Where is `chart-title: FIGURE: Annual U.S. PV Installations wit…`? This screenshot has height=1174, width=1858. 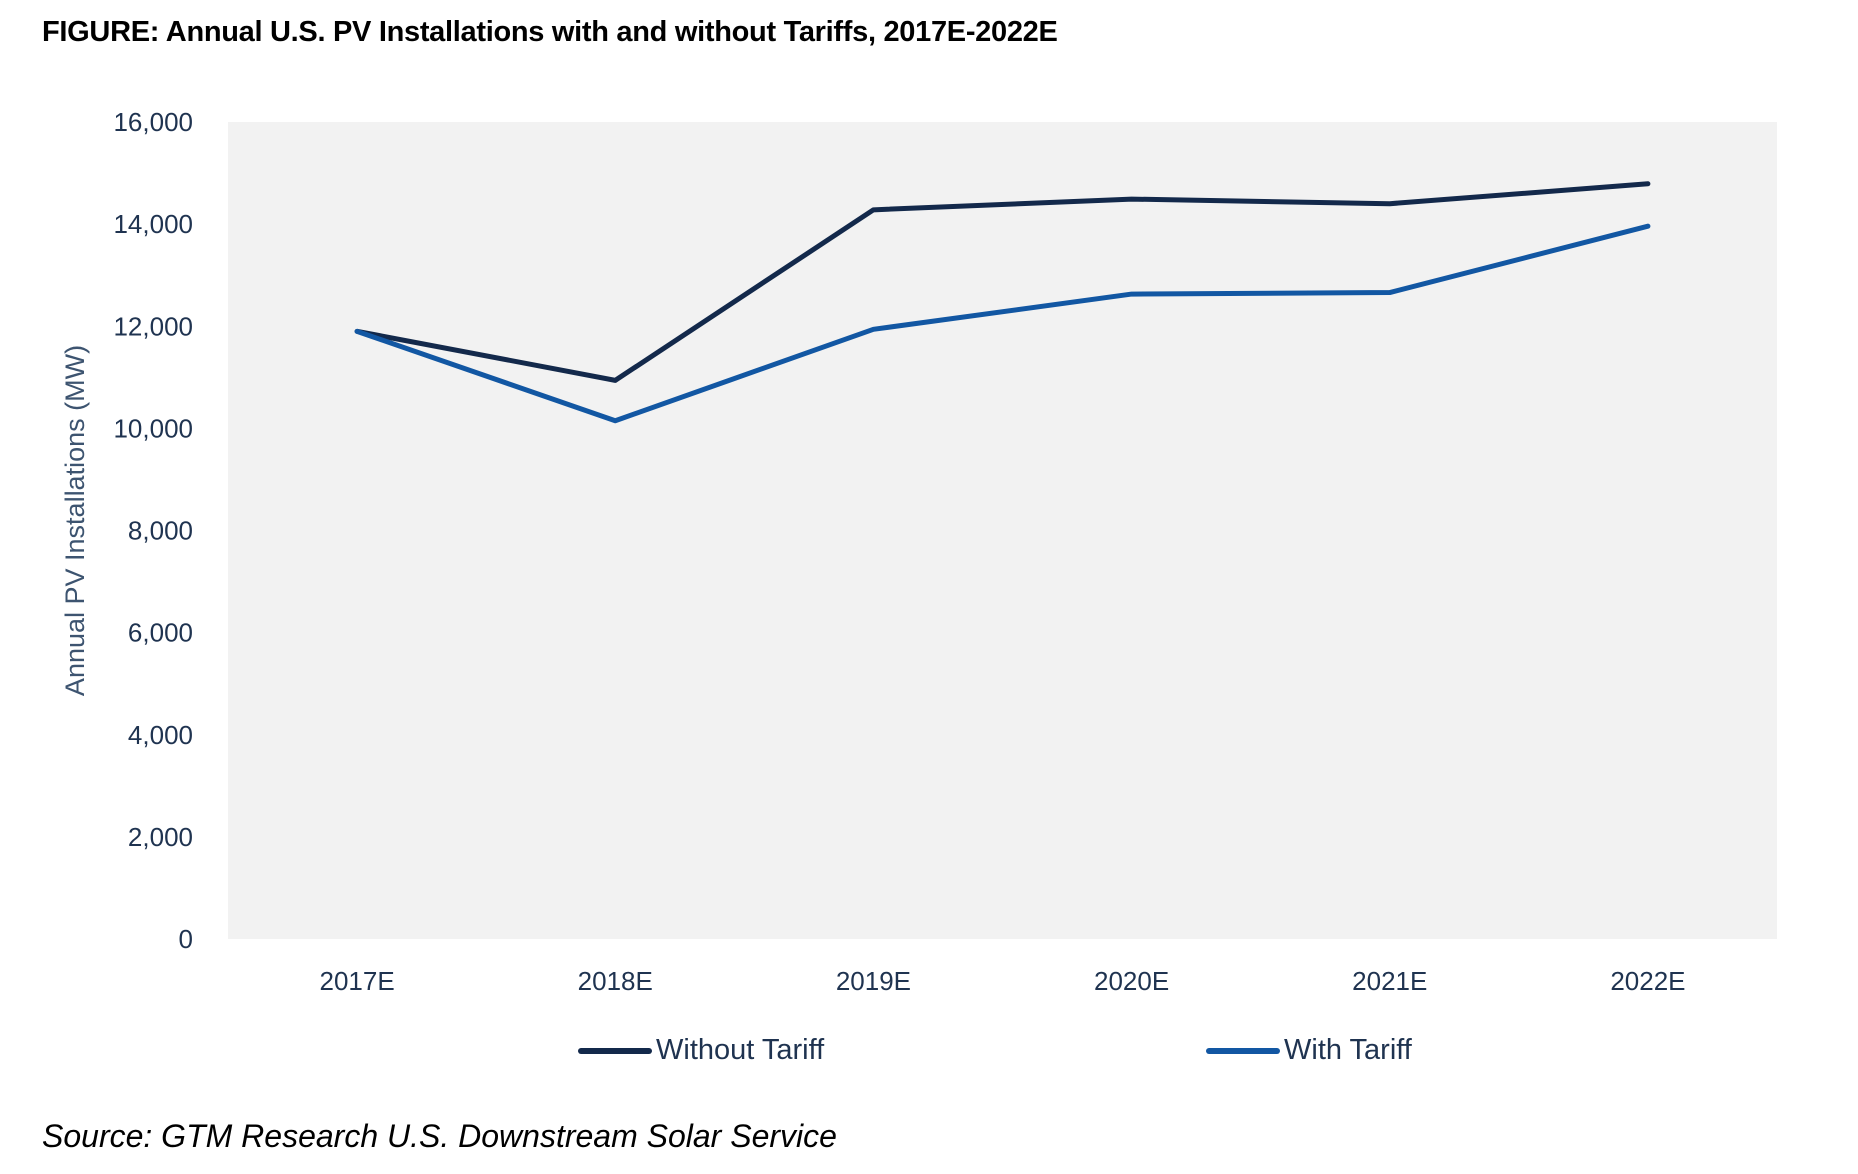 chart-title: FIGURE: Annual U.S. PV Installations wit… is located at coordinates (550, 32).